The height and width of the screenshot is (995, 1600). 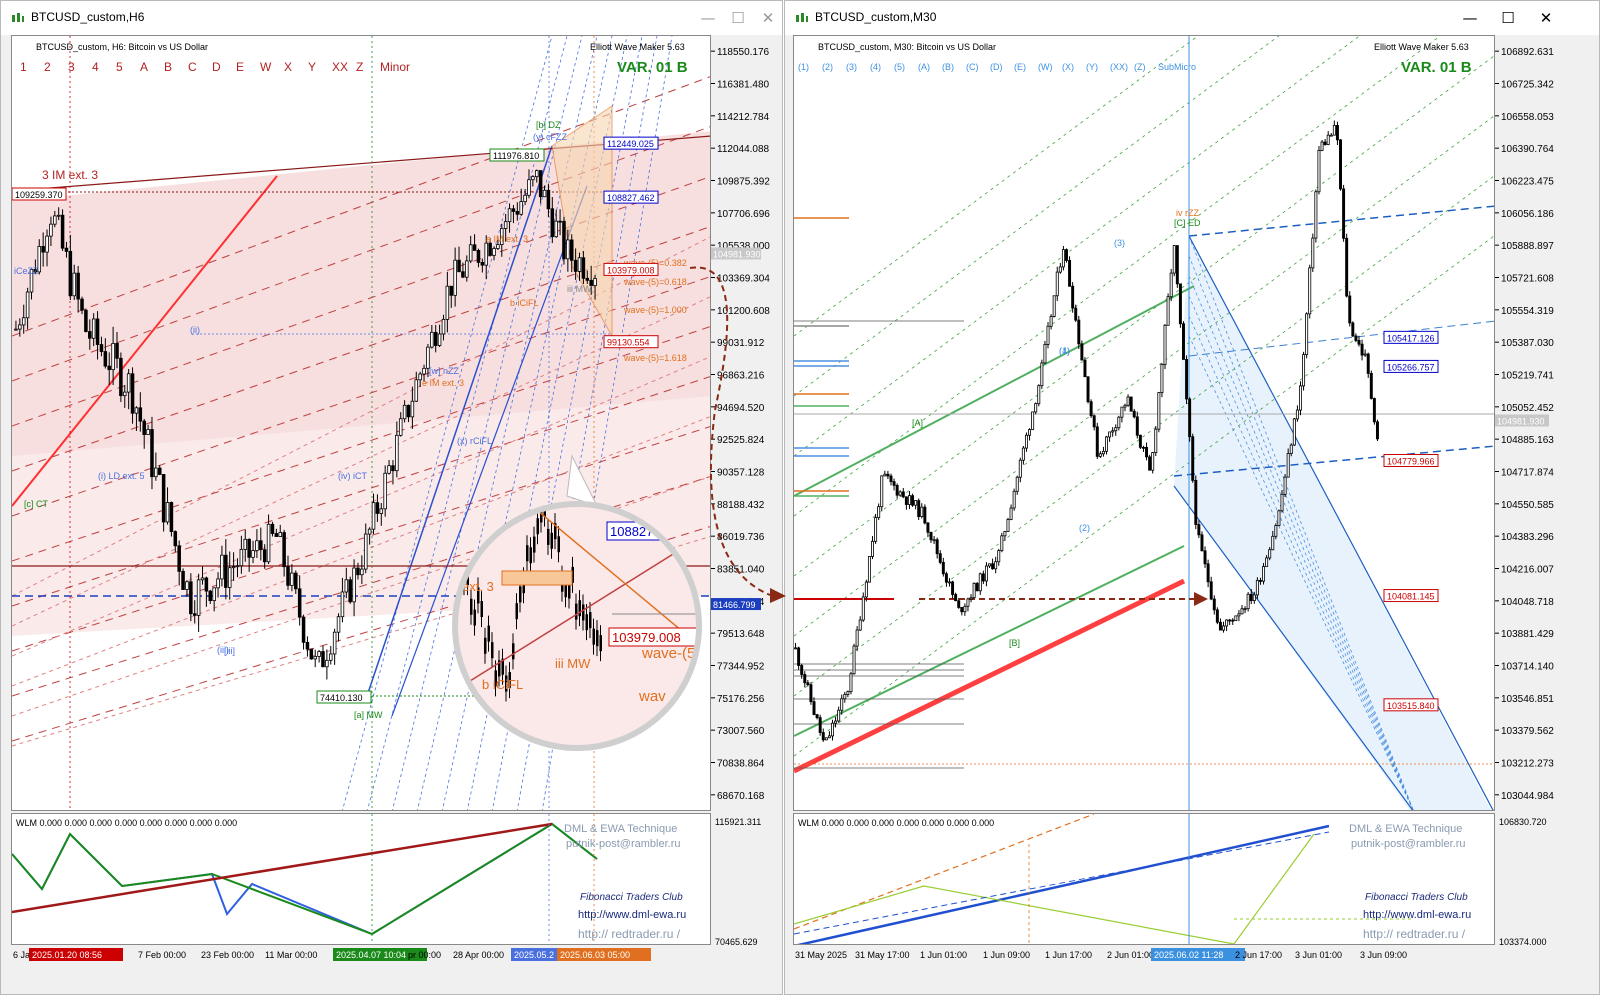 I want to click on price-tick-22: 103212.273, so click(x=1527, y=763).